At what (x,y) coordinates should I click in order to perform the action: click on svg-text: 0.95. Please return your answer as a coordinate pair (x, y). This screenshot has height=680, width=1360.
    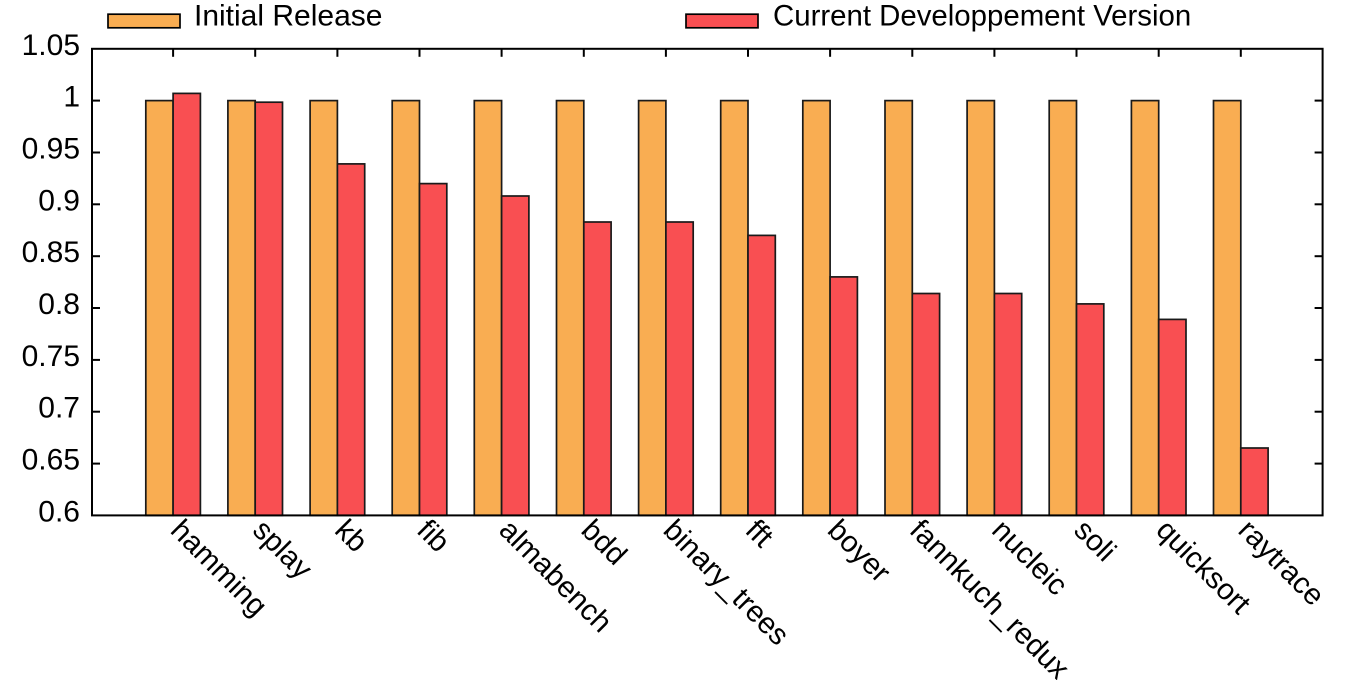
    Looking at the image, I should click on (51, 149).